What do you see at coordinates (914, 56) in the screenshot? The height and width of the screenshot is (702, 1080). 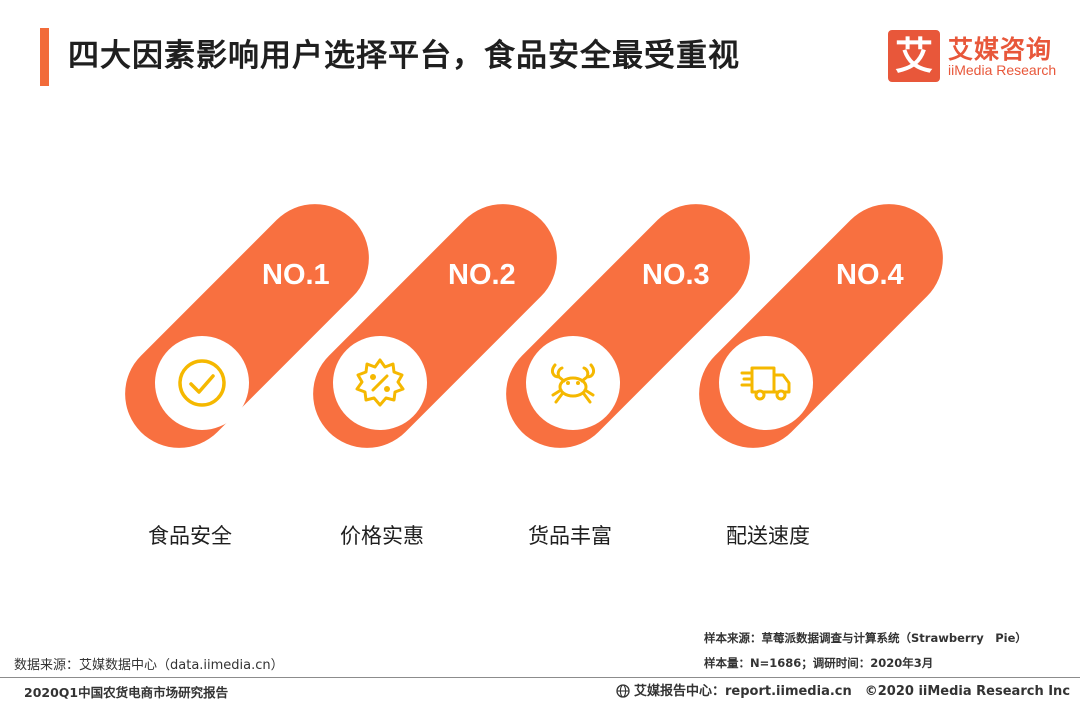 I see `logo-mark: 艾` at bounding box center [914, 56].